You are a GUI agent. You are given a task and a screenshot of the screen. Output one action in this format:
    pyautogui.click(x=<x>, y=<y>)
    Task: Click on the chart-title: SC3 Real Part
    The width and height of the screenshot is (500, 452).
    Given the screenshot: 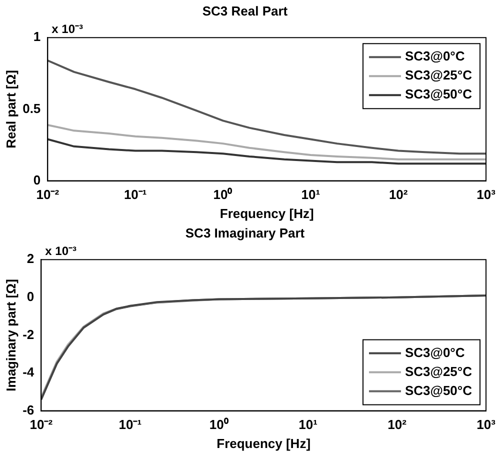 What is the action you would take?
    pyautogui.click(x=245, y=10)
    